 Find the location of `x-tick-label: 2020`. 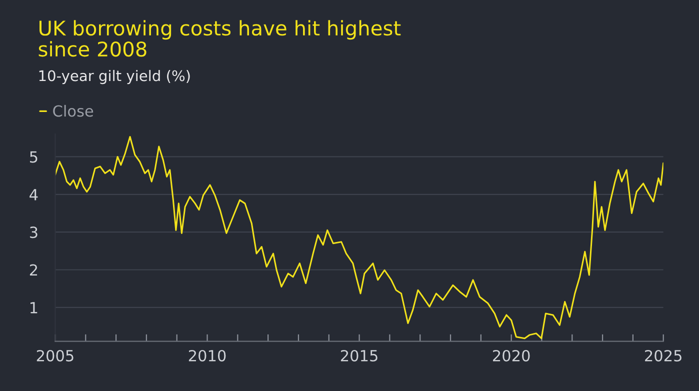

x-tick-label: 2020 is located at coordinates (511, 356).